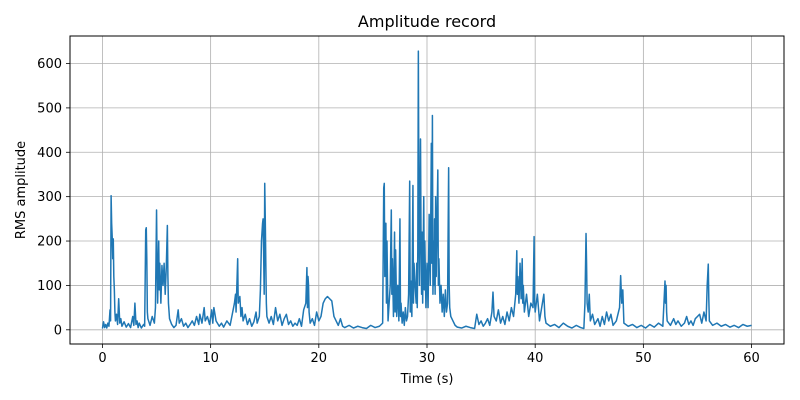  What do you see at coordinates (49, 286) in the screenshot?
I see `y-tick-label: 100` at bounding box center [49, 286].